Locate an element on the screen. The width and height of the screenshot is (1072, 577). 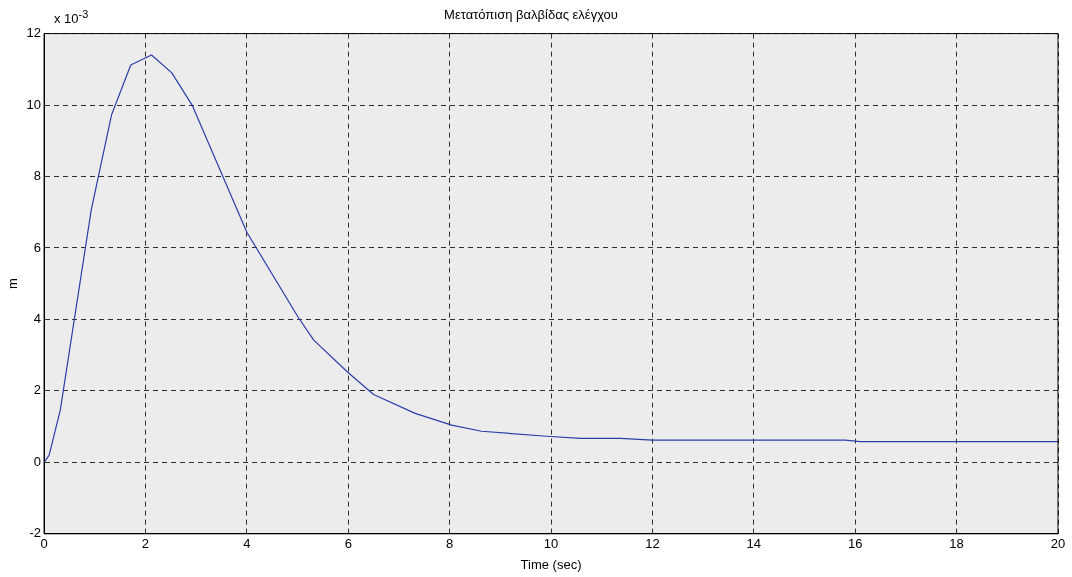
chart-title: Μετατόπιση βαλβίδας ελέγχου is located at coordinates (531, 15).